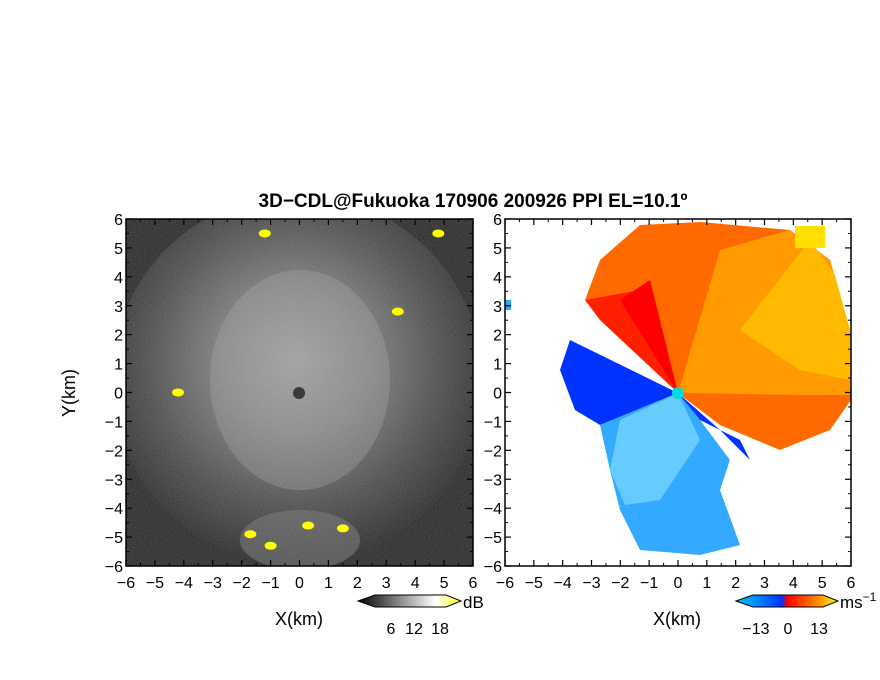 The image size is (880, 680). Describe the element at coordinates (677, 619) in the screenshot. I see `velocity-x-axis-label: X(km)` at that location.